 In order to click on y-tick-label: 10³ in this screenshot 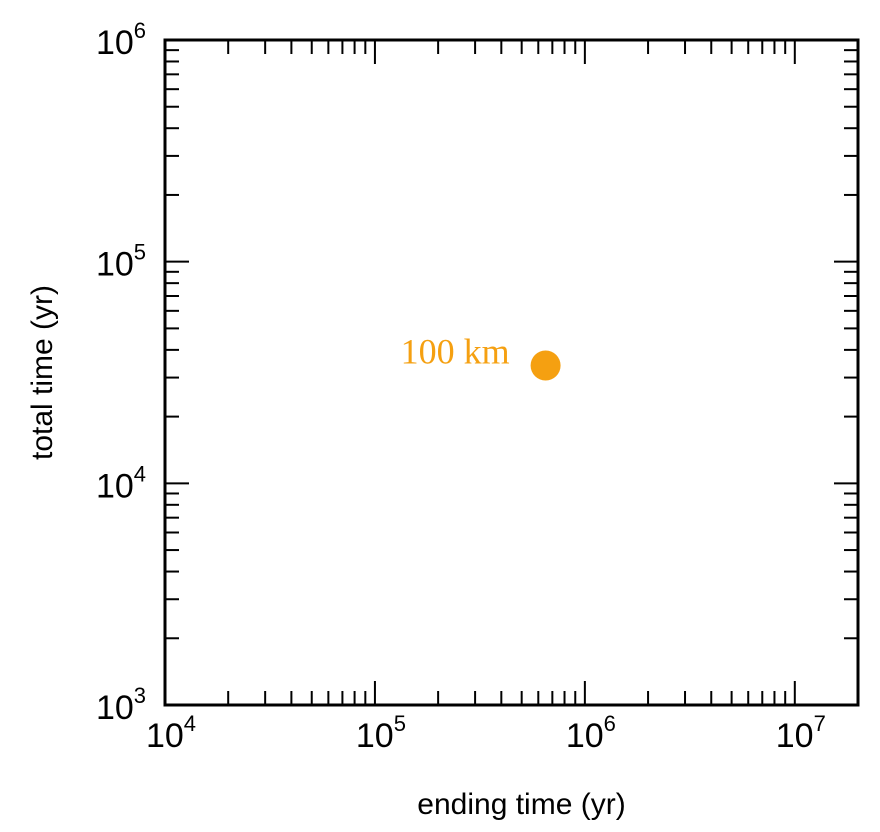, I will do `click(121, 705)`.